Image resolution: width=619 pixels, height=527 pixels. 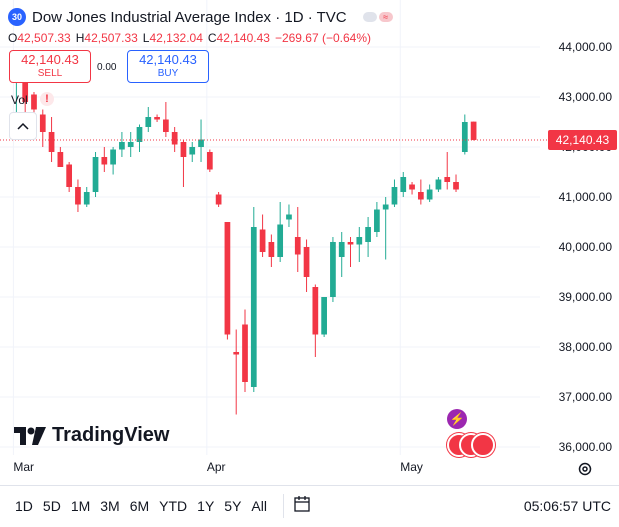 I want to click on range-button-all: All, so click(x=259, y=506).